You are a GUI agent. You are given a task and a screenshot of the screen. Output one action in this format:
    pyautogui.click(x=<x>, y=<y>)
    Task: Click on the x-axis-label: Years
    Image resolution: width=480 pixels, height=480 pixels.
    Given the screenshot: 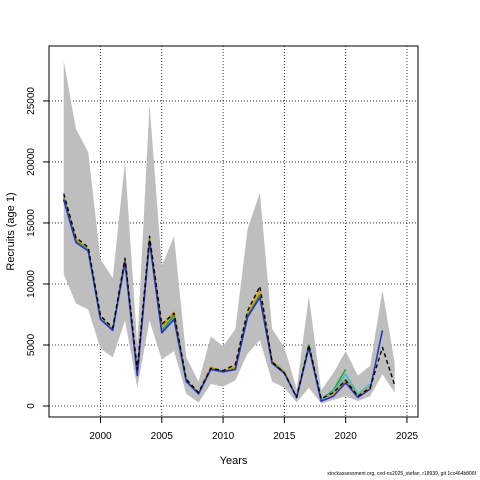 What is the action you would take?
    pyautogui.click(x=234, y=461)
    